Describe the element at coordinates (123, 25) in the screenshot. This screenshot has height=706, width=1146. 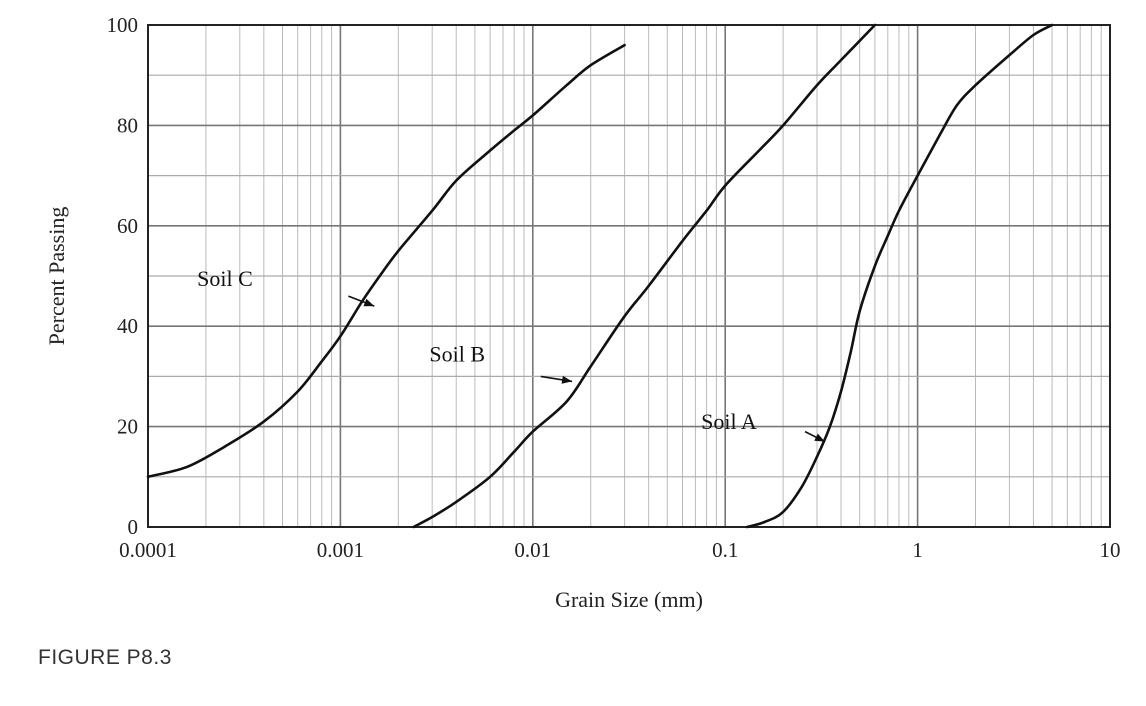
I see `y-tick-label: 100` at that location.